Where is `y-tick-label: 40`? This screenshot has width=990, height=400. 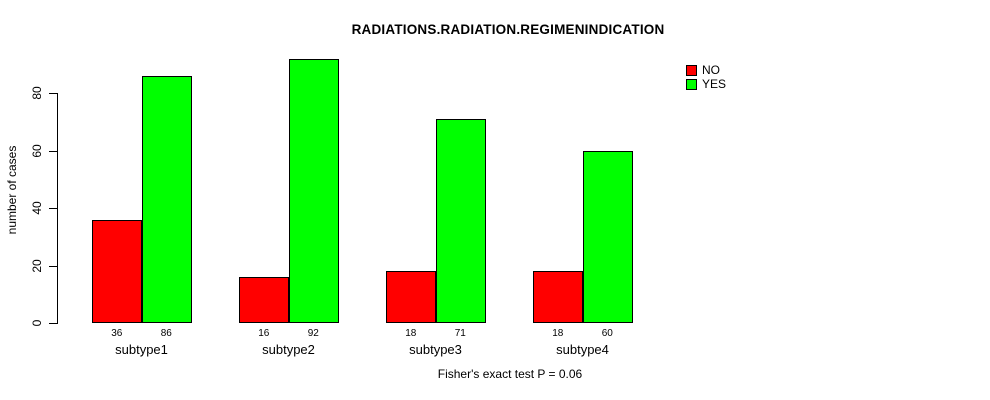 y-tick-label: 40 is located at coordinates (37, 208).